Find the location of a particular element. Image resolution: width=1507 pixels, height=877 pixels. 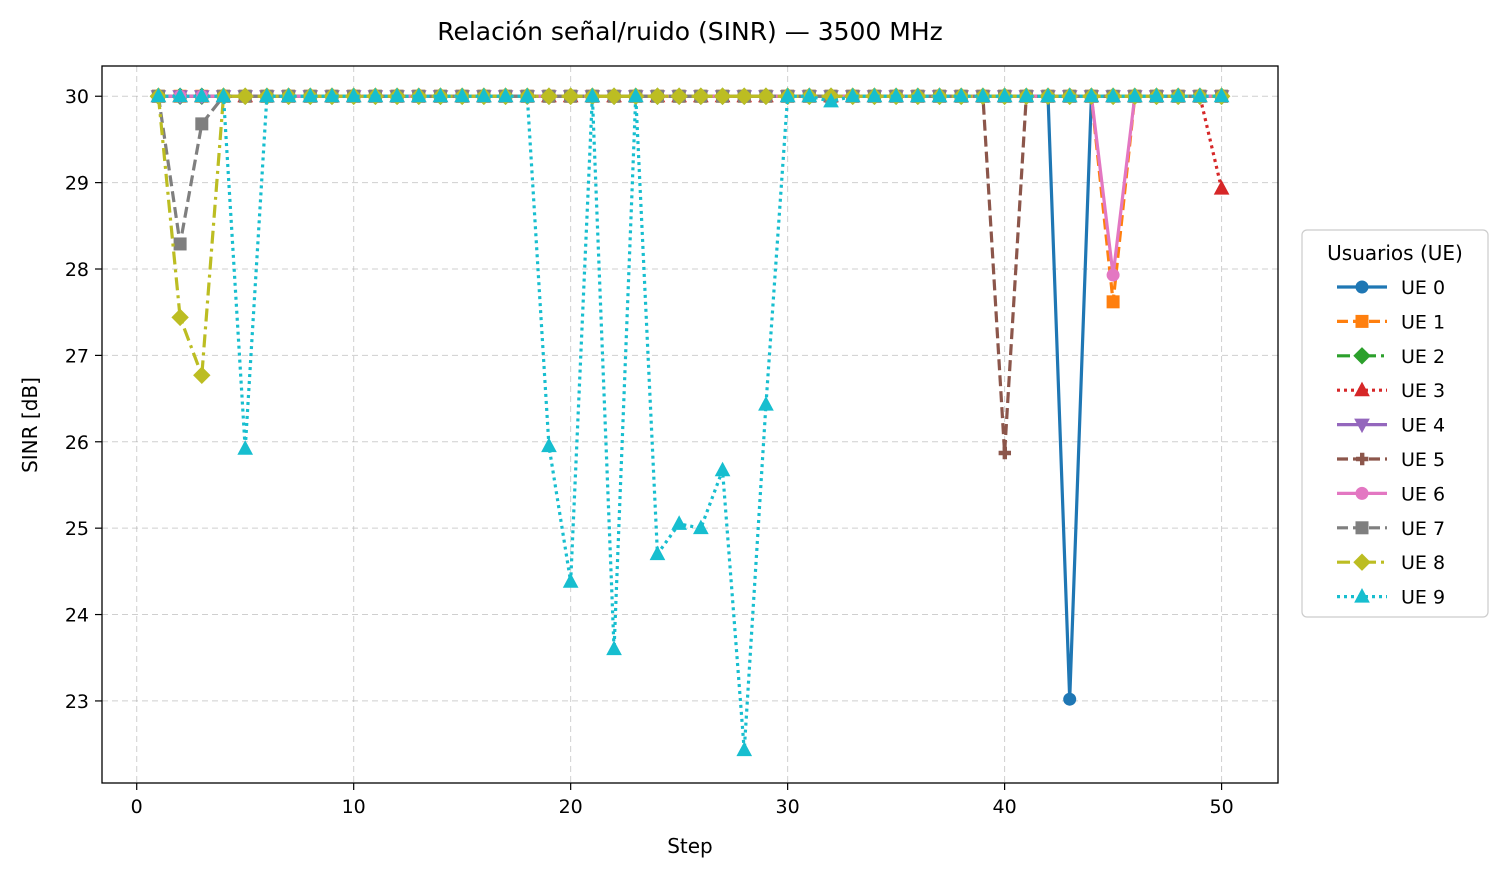

y-tick-label: 26 is located at coordinates (77, 443).